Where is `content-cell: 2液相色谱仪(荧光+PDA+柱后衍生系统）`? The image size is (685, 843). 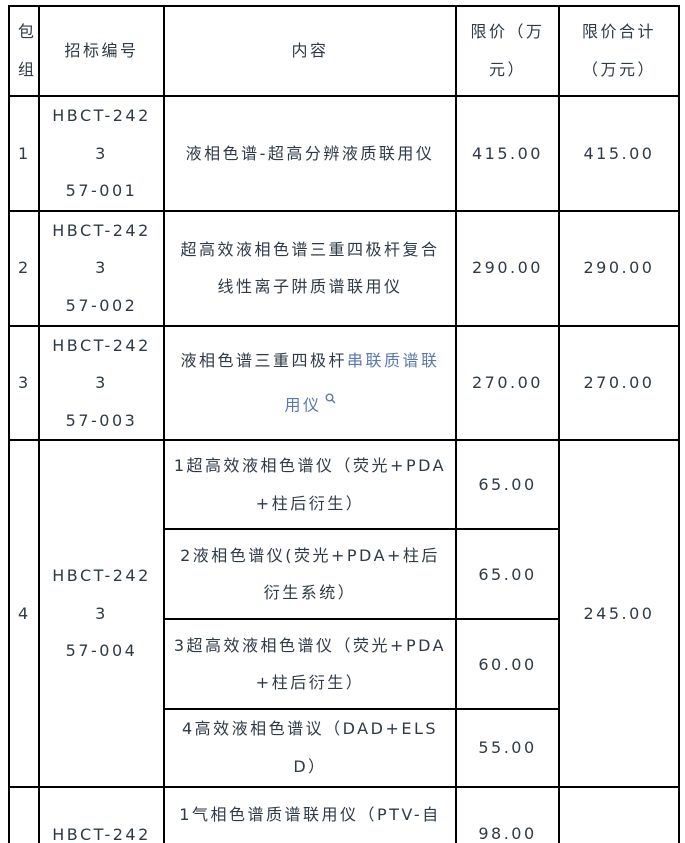 content-cell: 2液相色谱仪(荧光+PDA+柱后衍生系统） is located at coordinates (310, 574).